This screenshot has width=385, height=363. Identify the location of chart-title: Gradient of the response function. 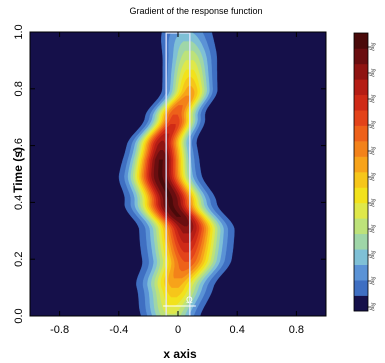
(195, 11).